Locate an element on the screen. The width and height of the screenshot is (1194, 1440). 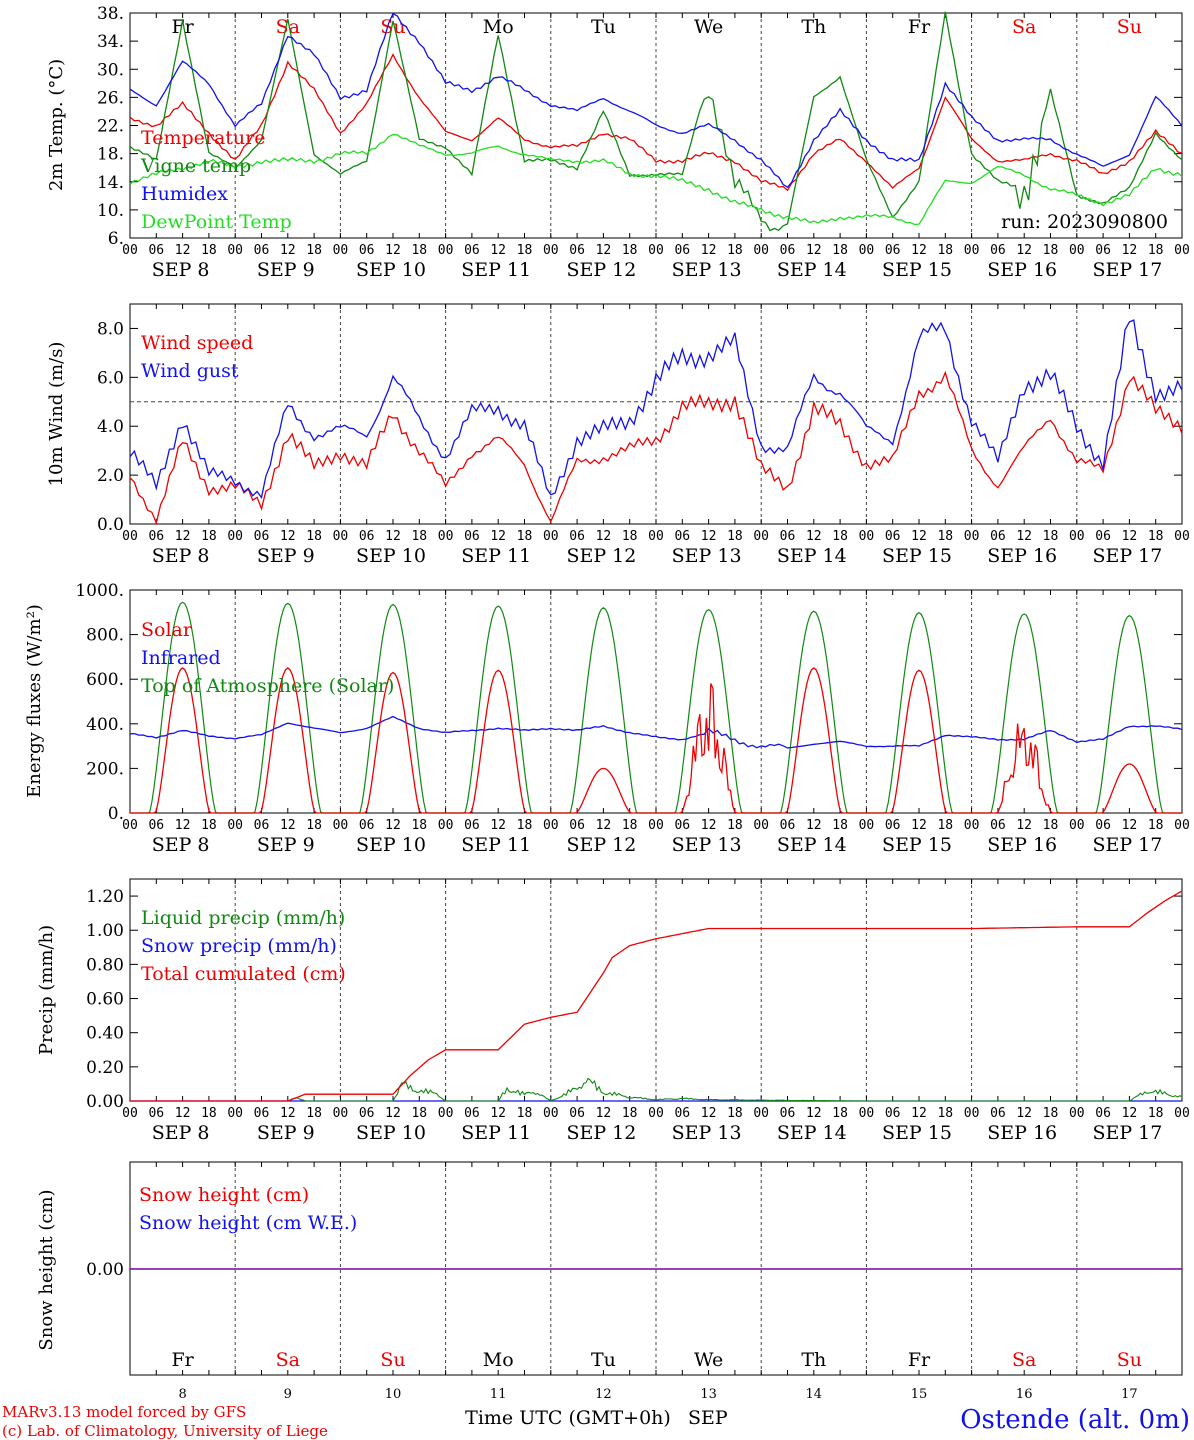
weekday-label: Tu is located at coordinates (603, 27).